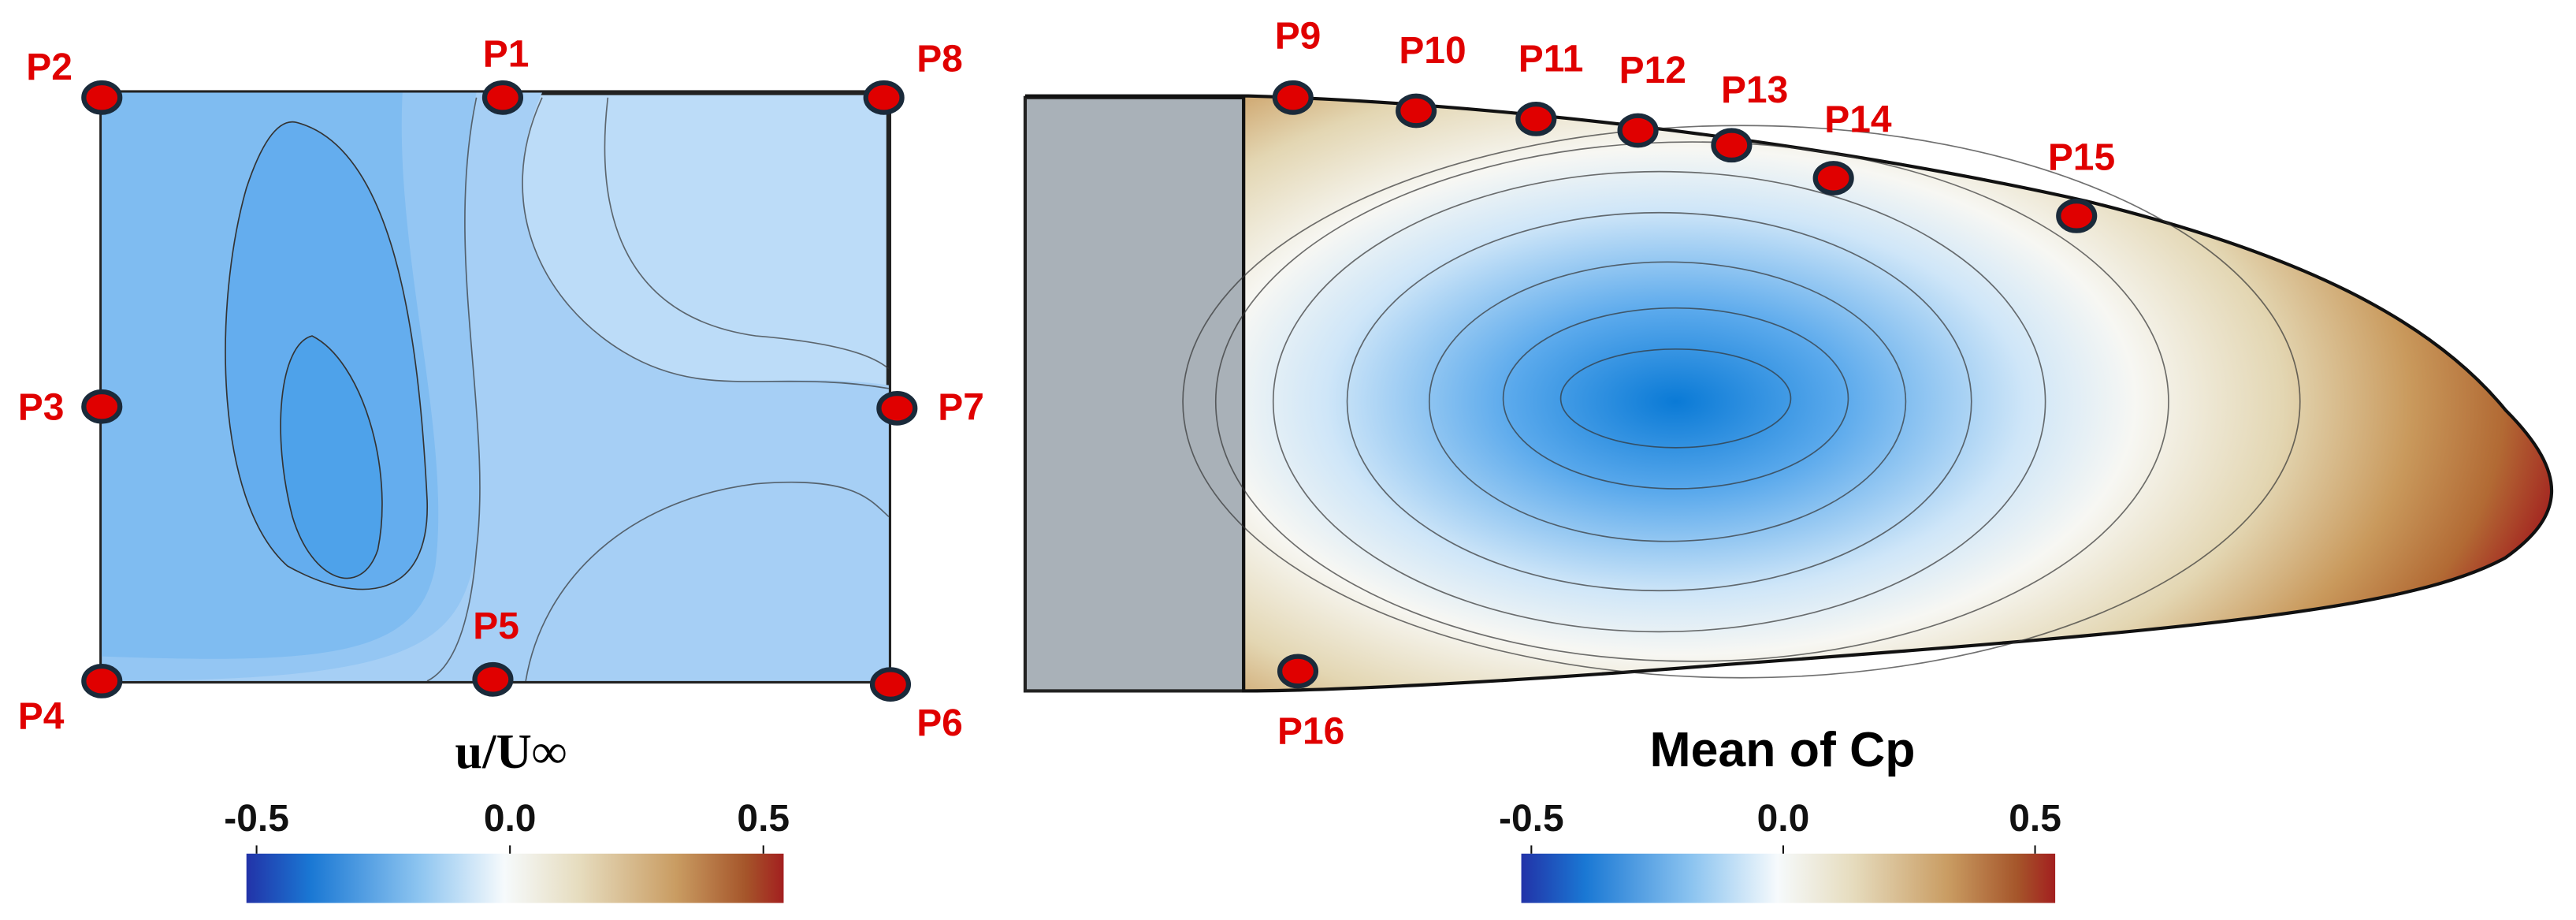 The width and height of the screenshot is (2576, 920). I want to click on probe-label: P14, so click(1858, 120).